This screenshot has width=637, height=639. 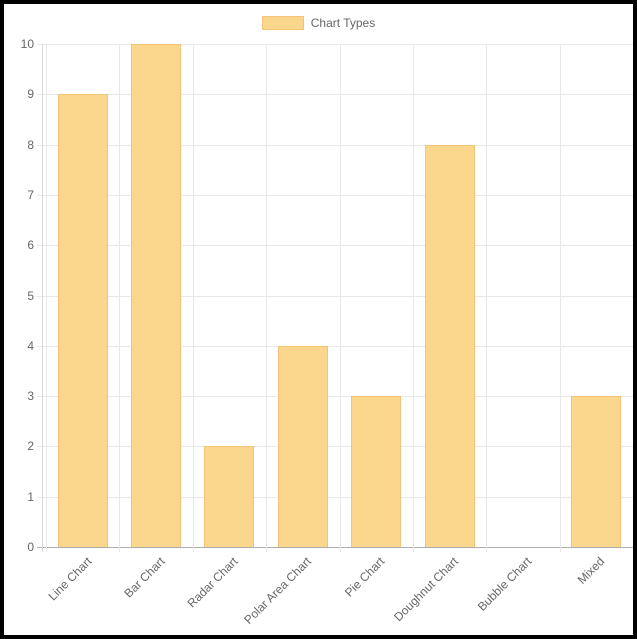 What do you see at coordinates (27, 44) in the screenshot?
I see `y-tick-label: 10` at bounding box center [27, 44].